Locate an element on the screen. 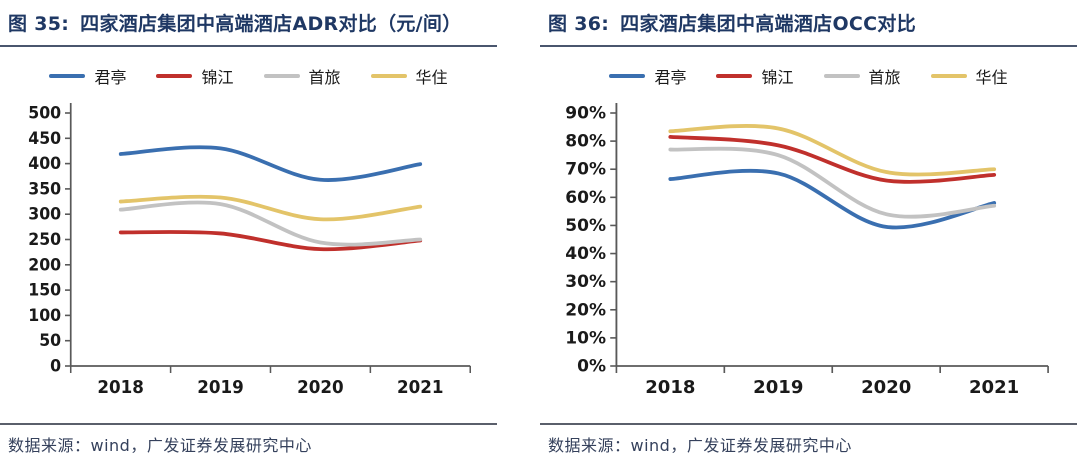 Image resolution: width=1080 pixels, height=458 pixels. figure-title-text: 四家酒店集团中高端酒店ADR对比（元/间） is located at coordinates (271, 24).